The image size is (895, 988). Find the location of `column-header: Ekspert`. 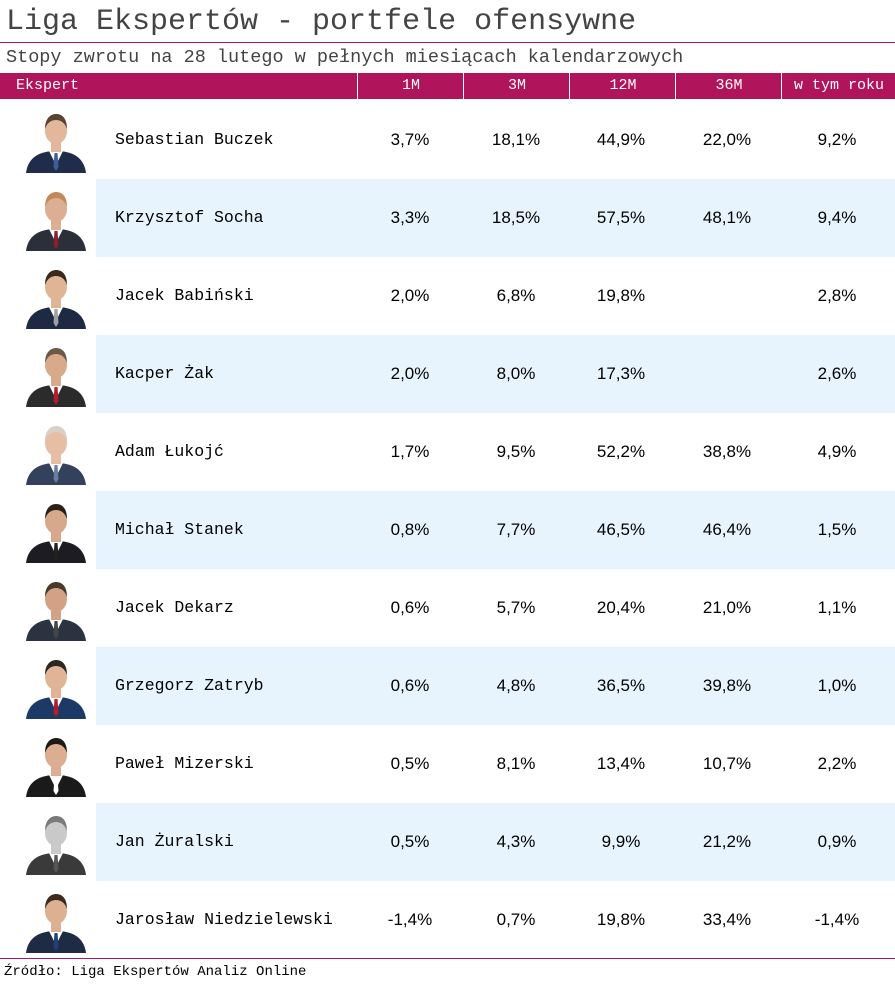

column-header: Ekspert is located at coordinates (48, 85).